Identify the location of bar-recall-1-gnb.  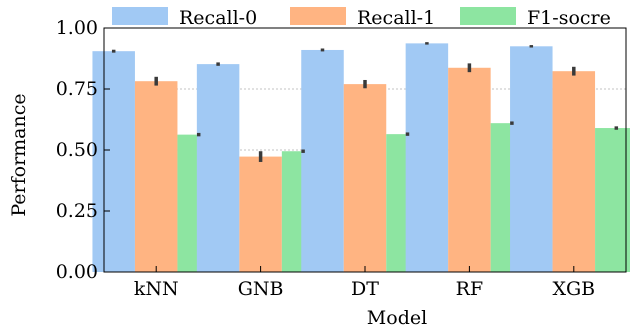
(260, 214).